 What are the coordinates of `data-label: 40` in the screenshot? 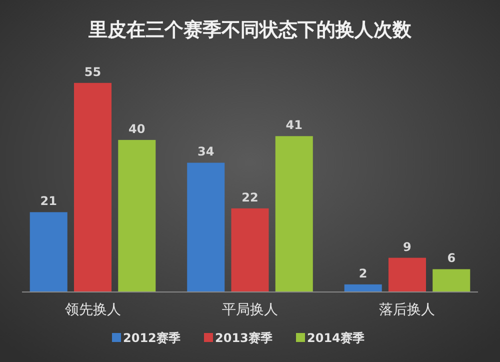 It's located at (137, 129).